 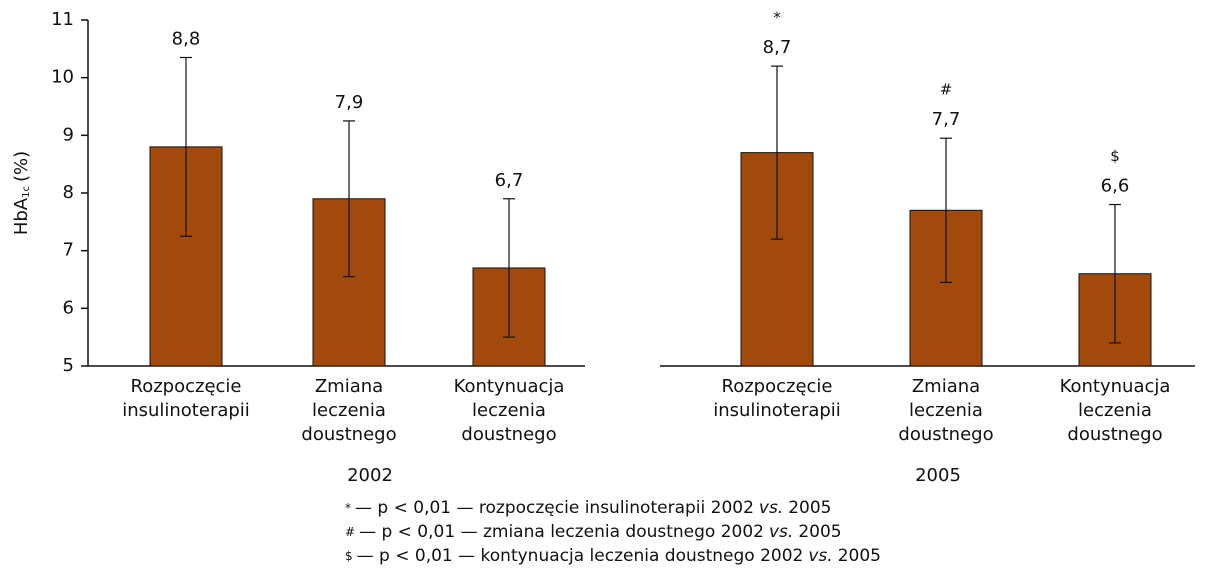 I want to click on y-tick-label: 8, so click(x=68, y=192).